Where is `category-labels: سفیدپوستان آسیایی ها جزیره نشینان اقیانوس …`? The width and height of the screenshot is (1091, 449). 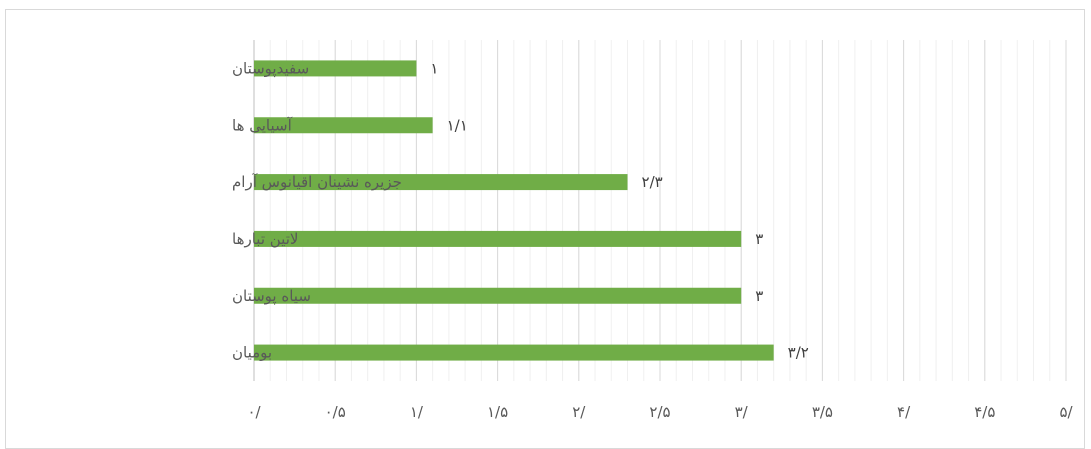
category-labels: سفیدپوستان آسیایی ها جزیره نشینان اقیانوس … is located at coordinates (317, 210).